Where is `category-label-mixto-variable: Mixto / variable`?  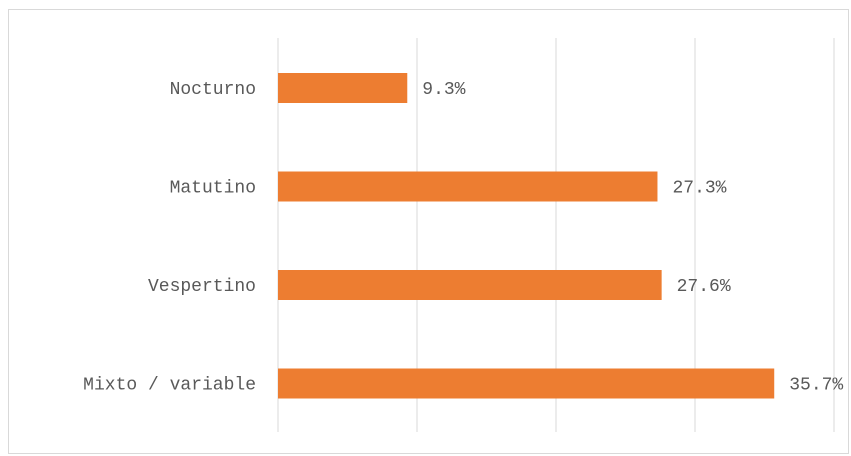
category-label-mixto-variable: Mixto / variable is located at coordinates (169, 386).